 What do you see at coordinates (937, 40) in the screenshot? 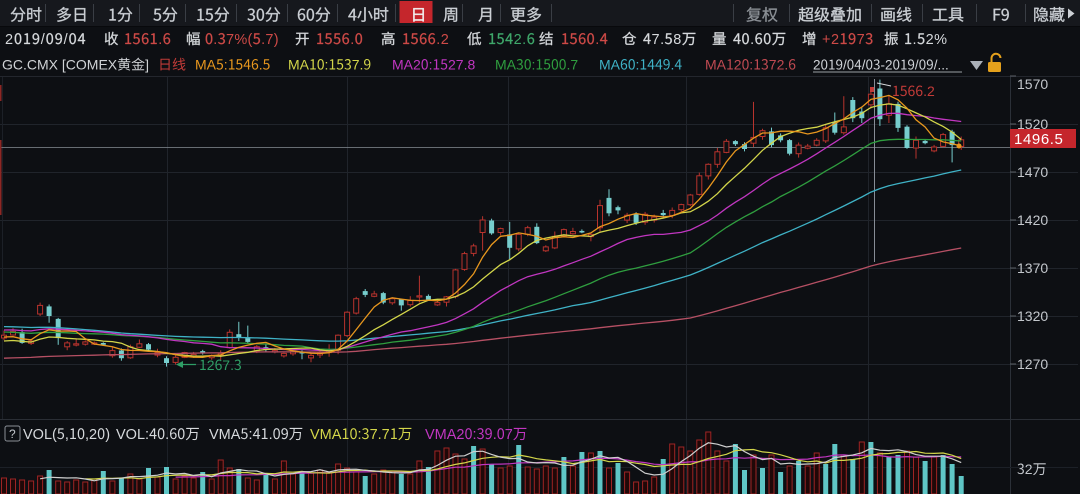
I see `svg-text: 2%` at bounding box center [937, 40].